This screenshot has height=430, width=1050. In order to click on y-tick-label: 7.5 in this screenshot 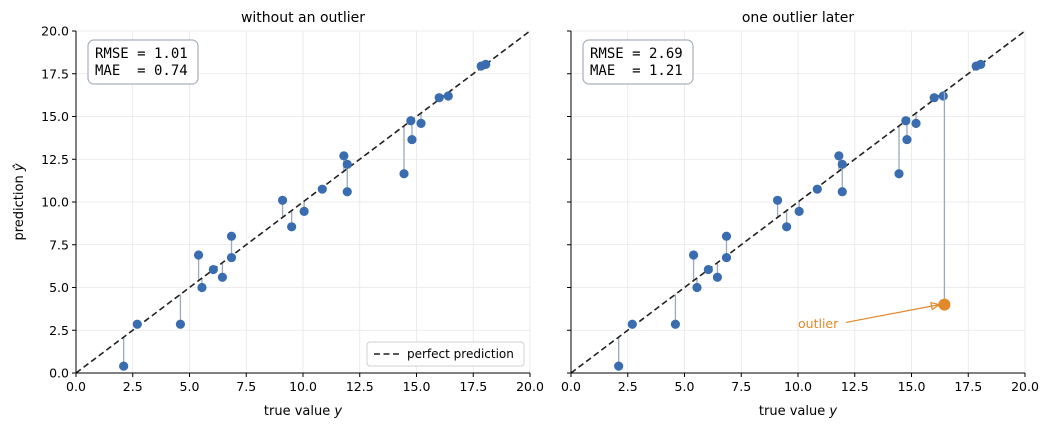, I will do `click(59, 244)`.